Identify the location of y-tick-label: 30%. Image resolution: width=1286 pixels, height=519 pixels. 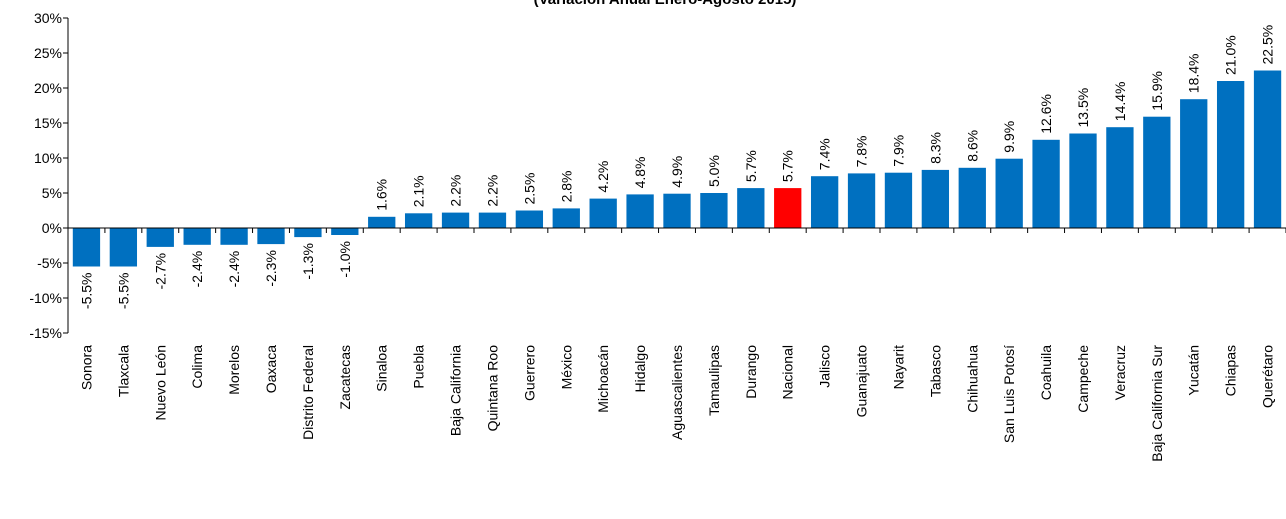
(48, 18).